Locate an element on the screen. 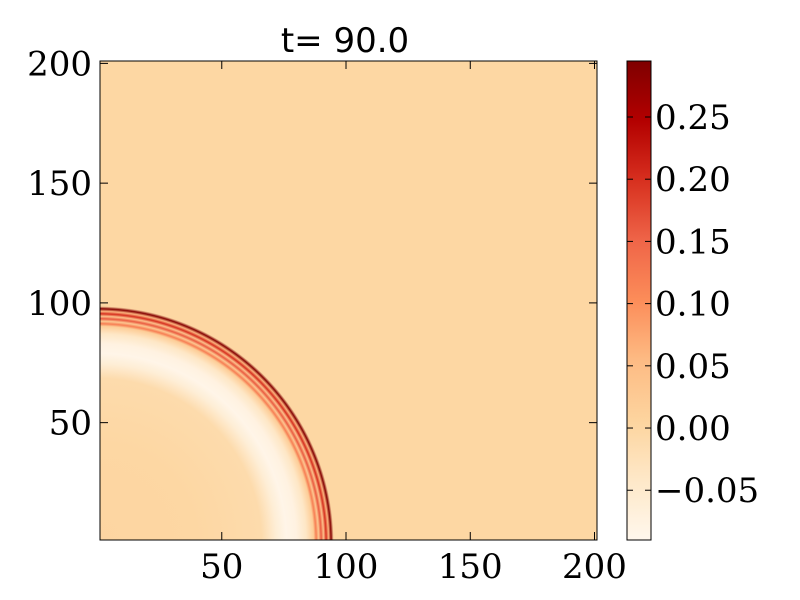 The image size is (800, 600). colorbar-tick-label: 0.25 is located at coordinates (693, 118).